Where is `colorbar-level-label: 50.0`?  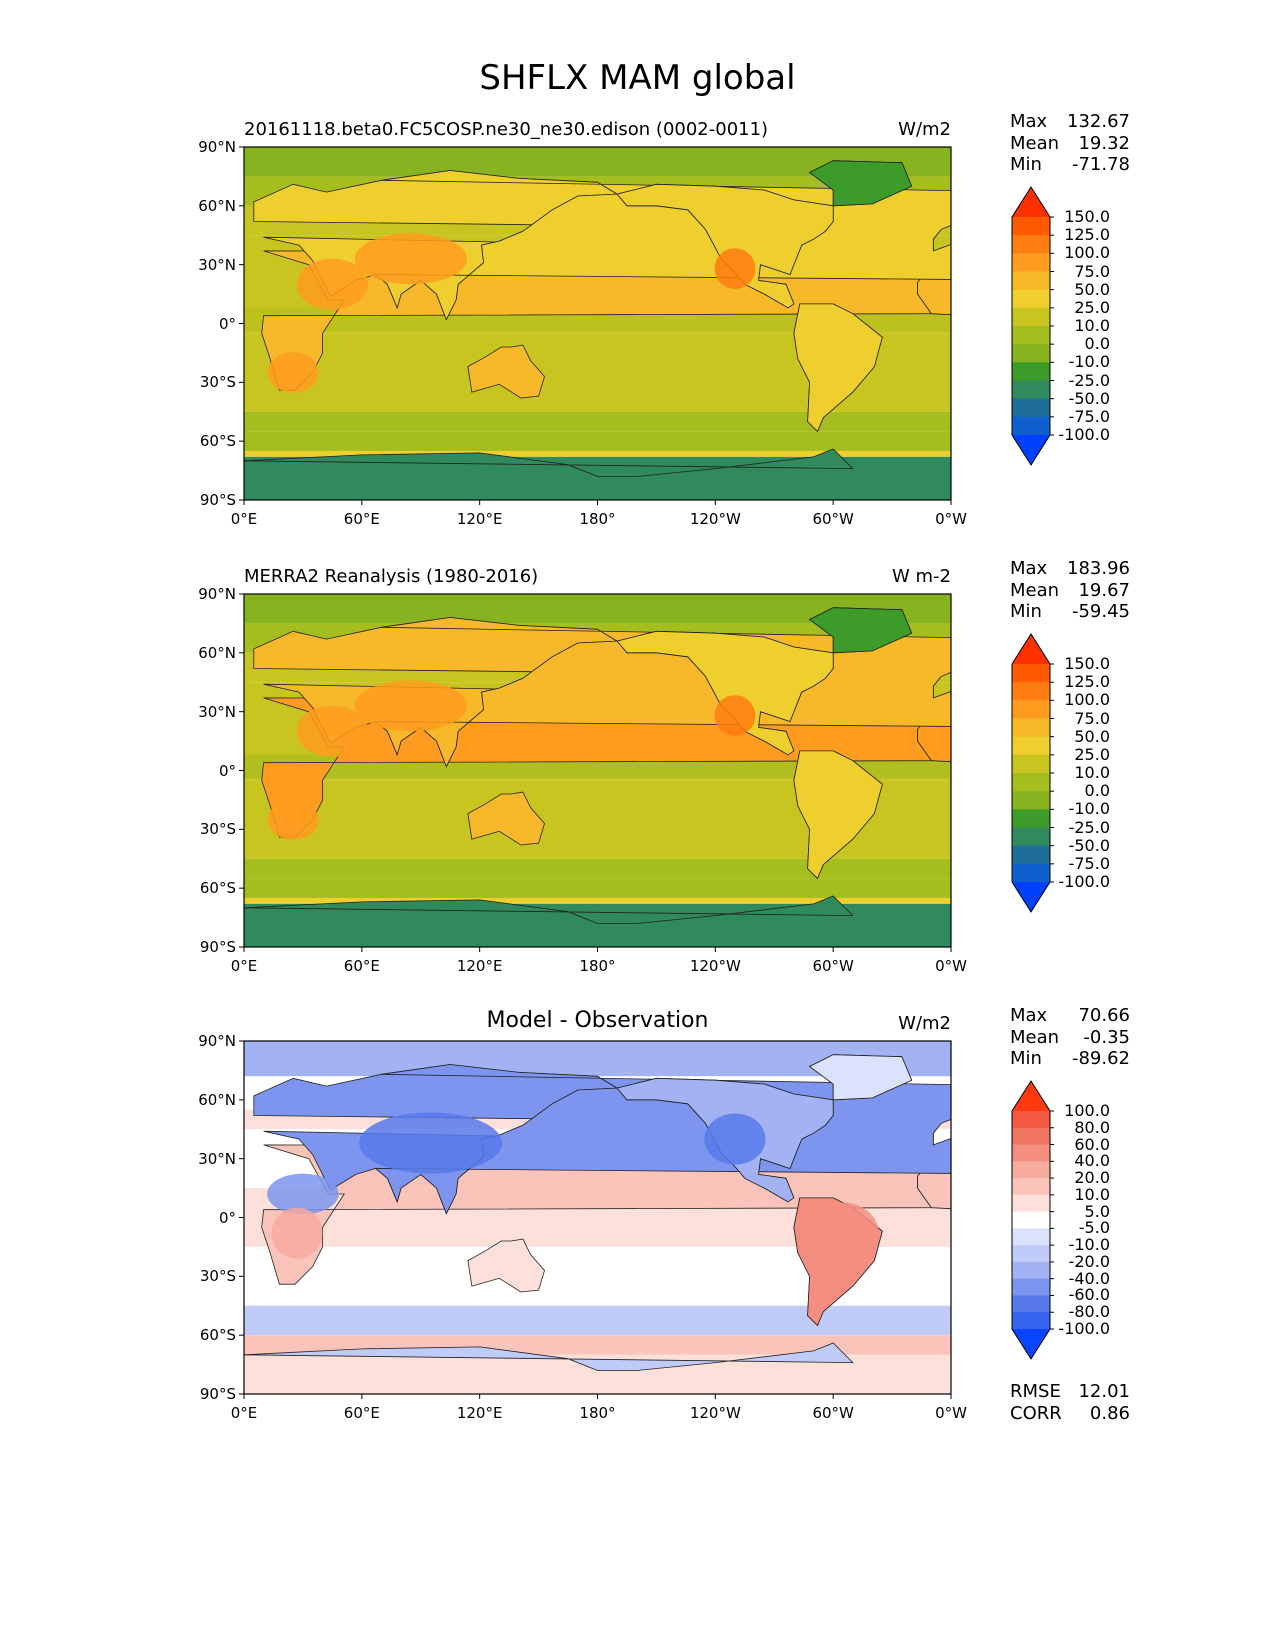 colorbar-level-label: 50.0 is located at coordinates (1092, 289).